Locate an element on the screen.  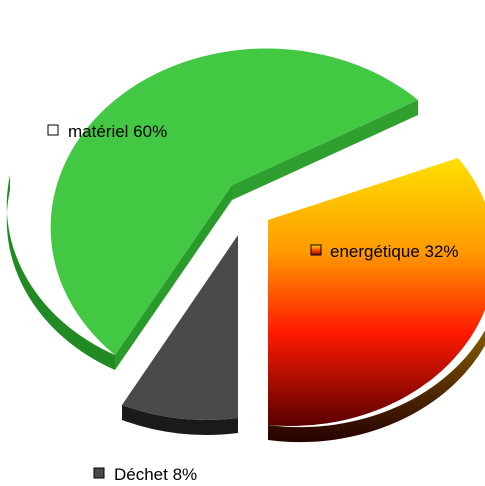
slice-dechet-side is located at coordinates (180, 420).